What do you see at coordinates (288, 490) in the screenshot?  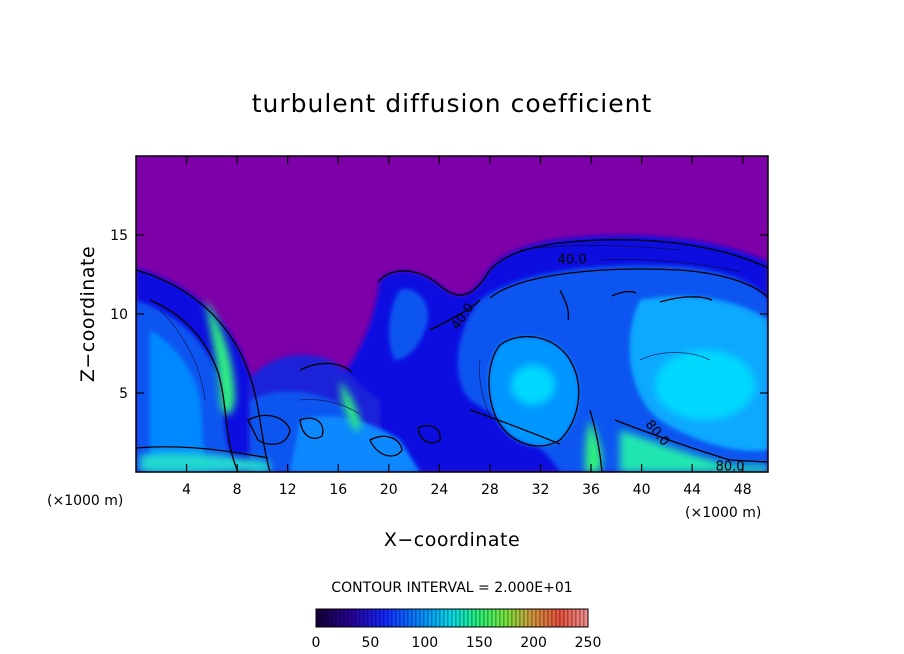 I see `x-tick-label: 12` at bounding box center [288, 490].